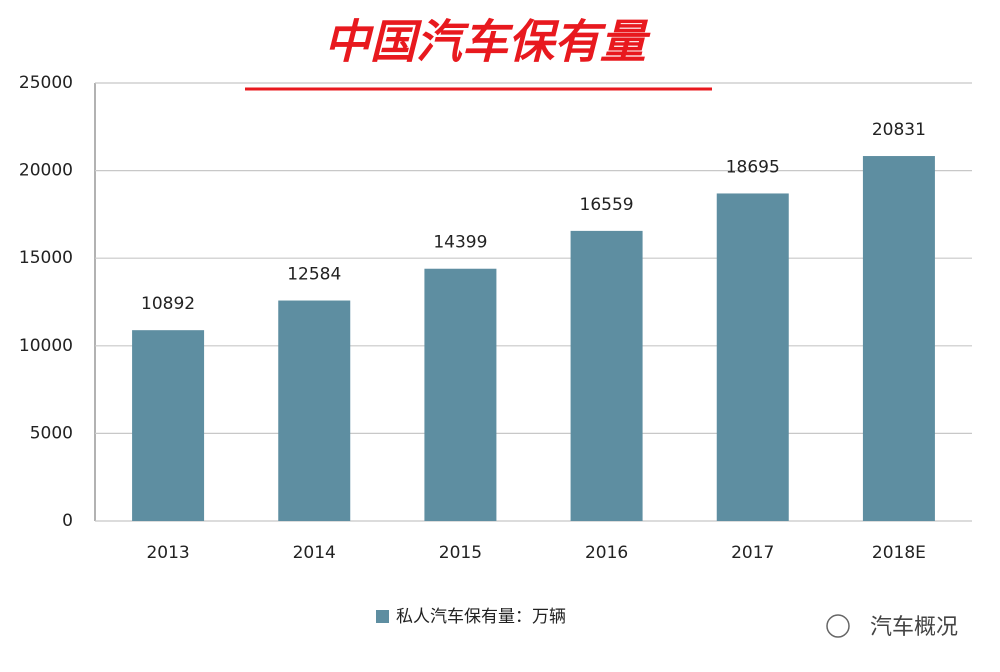 The height and width of the screenshot is (672, 1000). I want to click on y-tick-label: 15000, so click(46, 258).